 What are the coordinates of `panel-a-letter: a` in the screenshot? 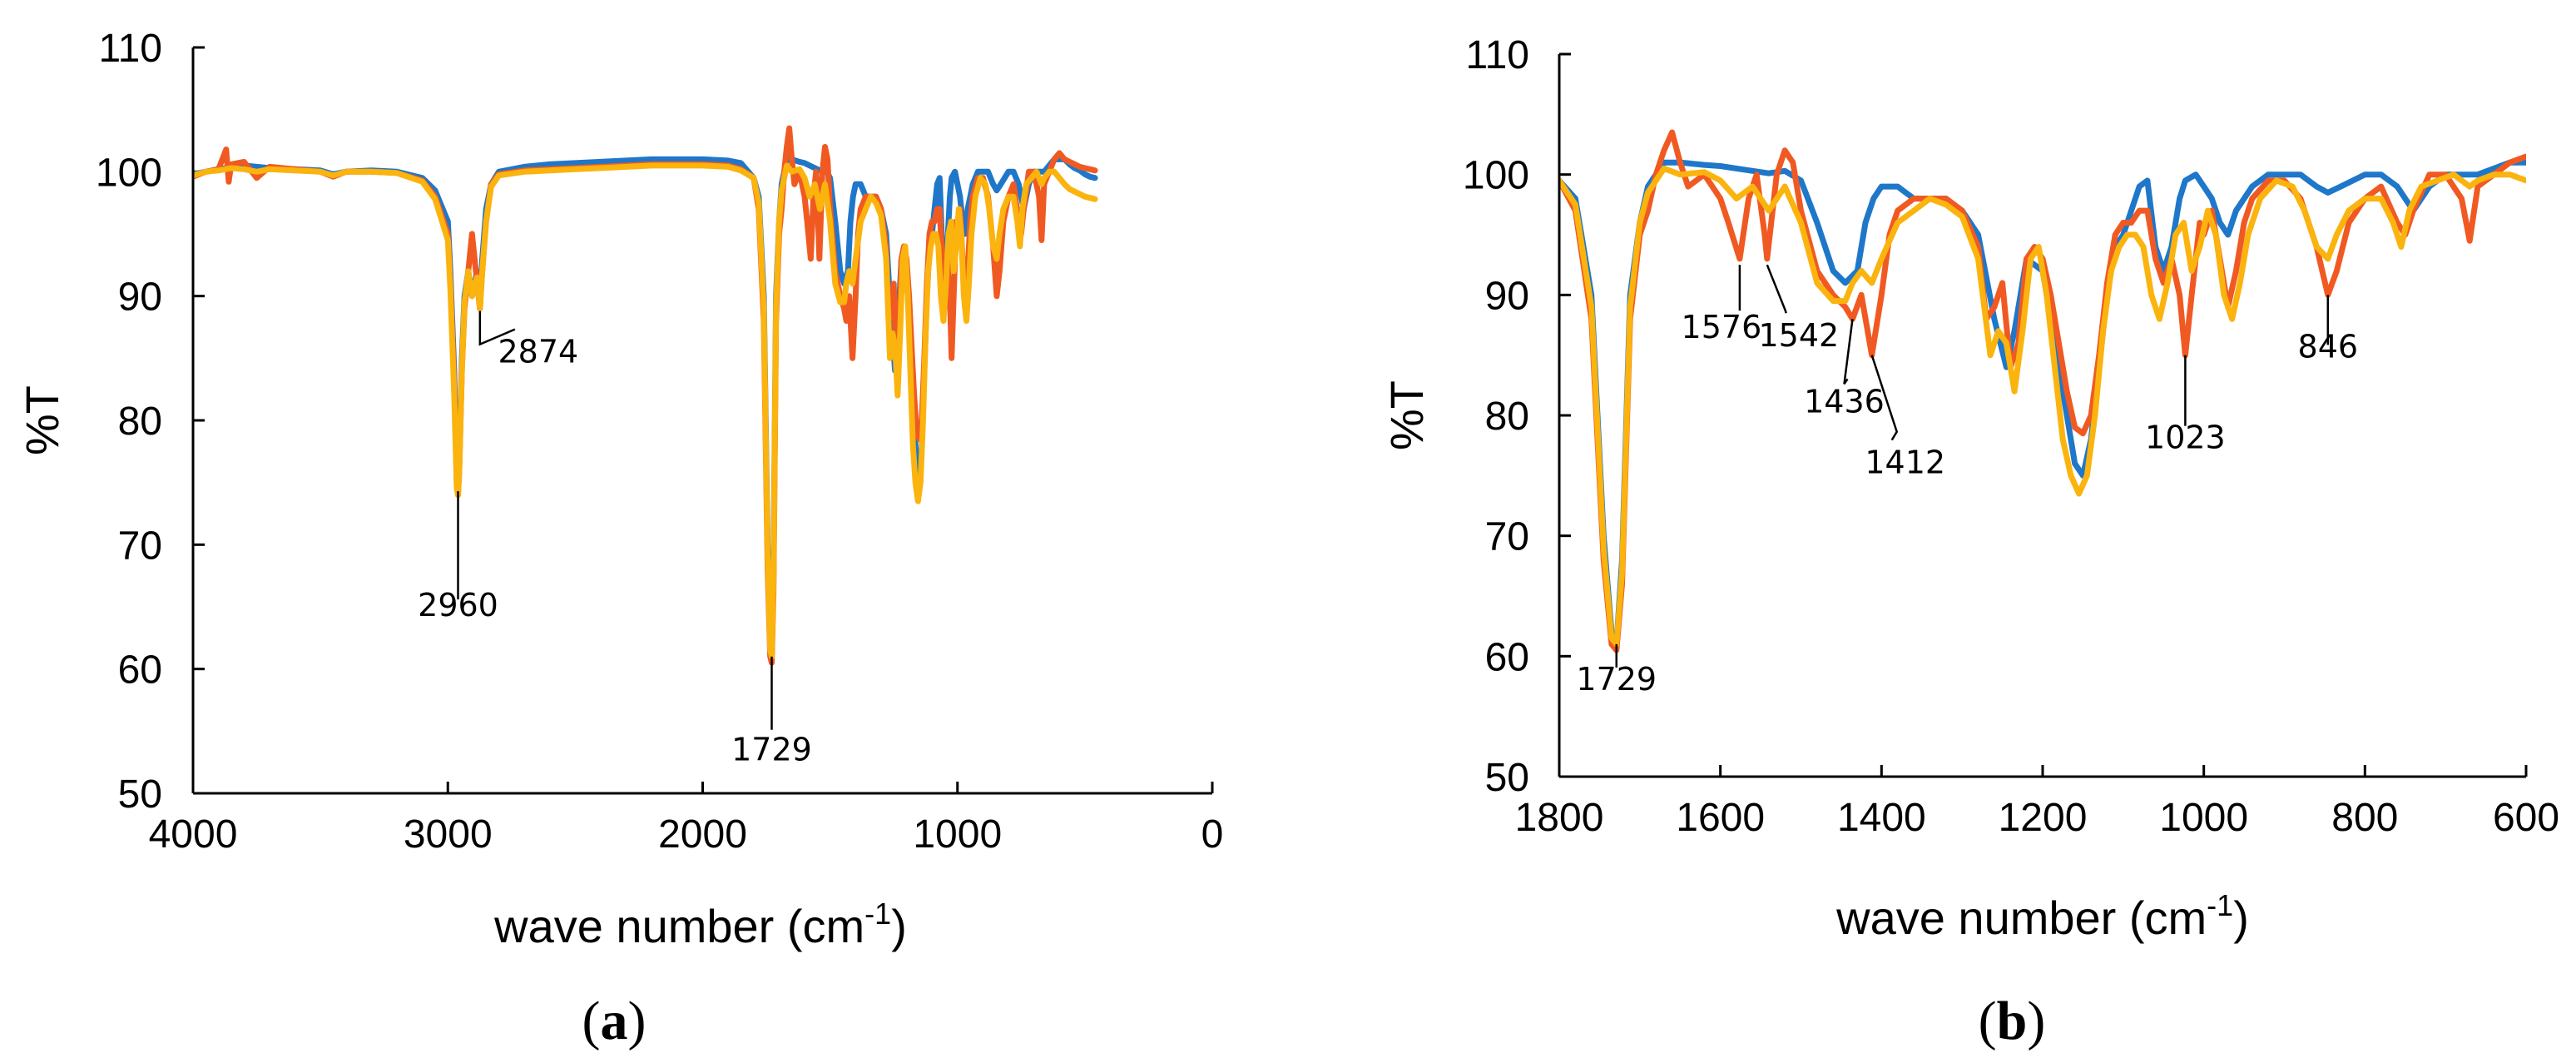 It's located at (615, 1021).